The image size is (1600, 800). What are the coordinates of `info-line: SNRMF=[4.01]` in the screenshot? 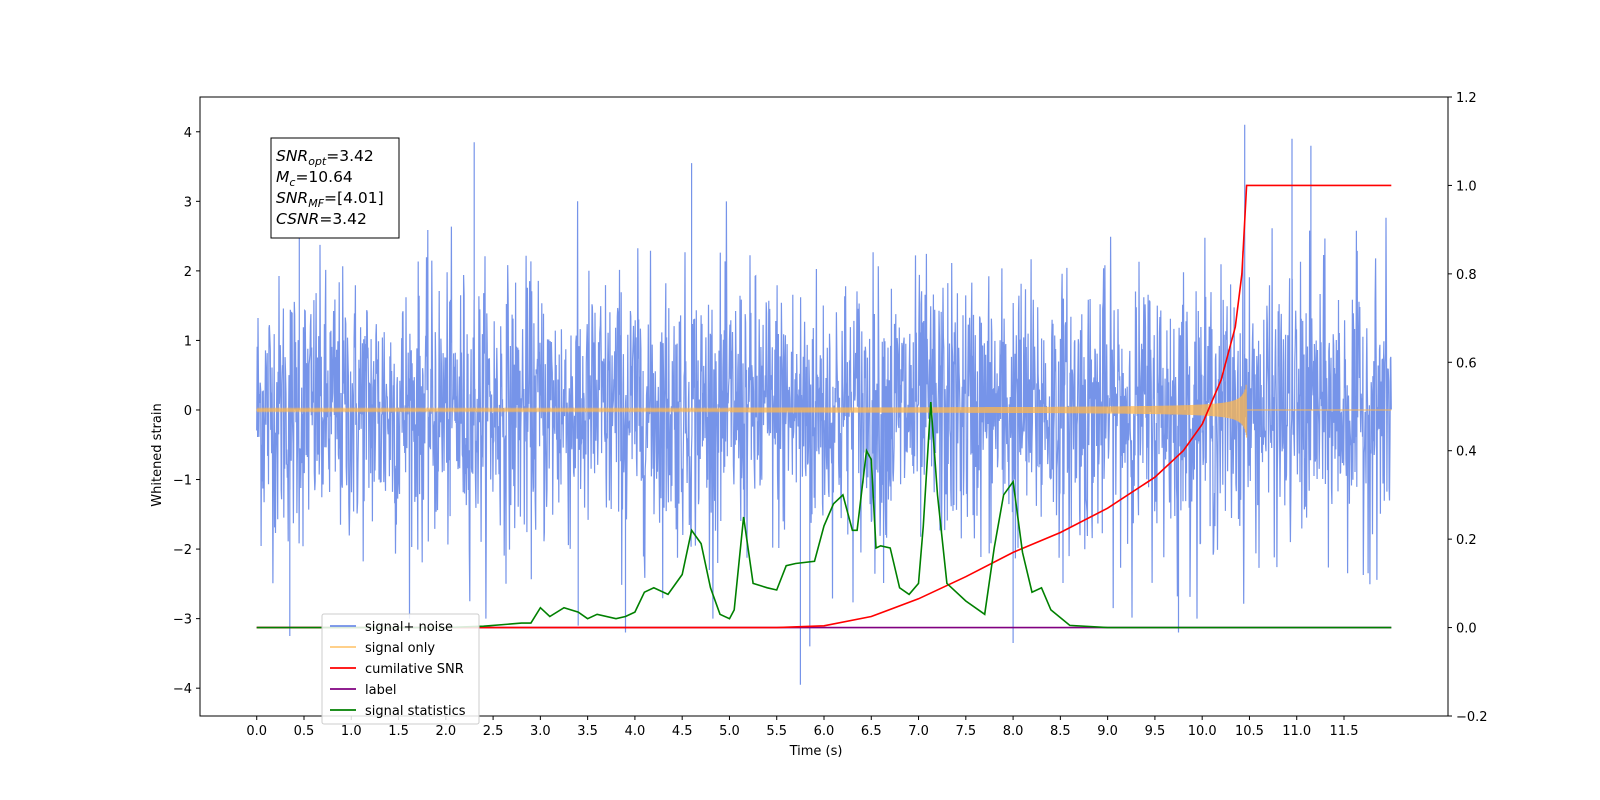 It's located at (330, 199).